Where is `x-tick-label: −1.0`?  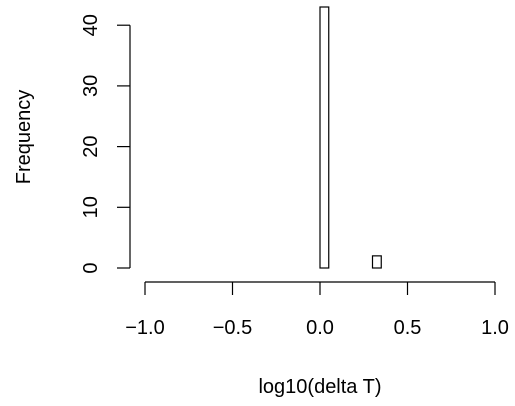 x-tick-label: −1.0 is located at coordinates (144, 328).